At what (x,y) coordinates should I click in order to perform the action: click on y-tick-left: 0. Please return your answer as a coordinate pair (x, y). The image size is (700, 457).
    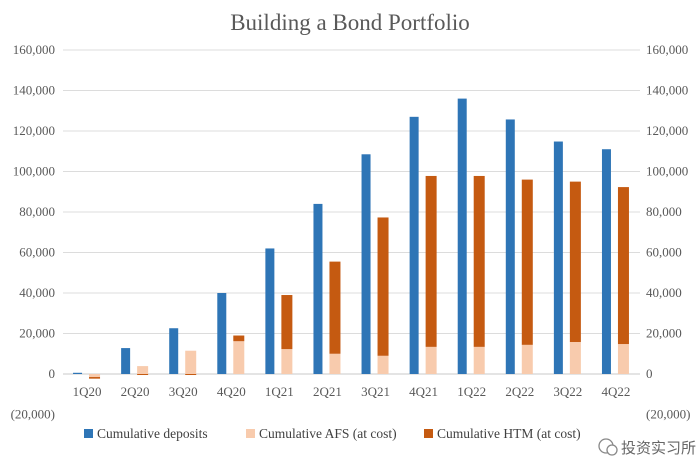
    Looking at the image, I should click on (52, 373).